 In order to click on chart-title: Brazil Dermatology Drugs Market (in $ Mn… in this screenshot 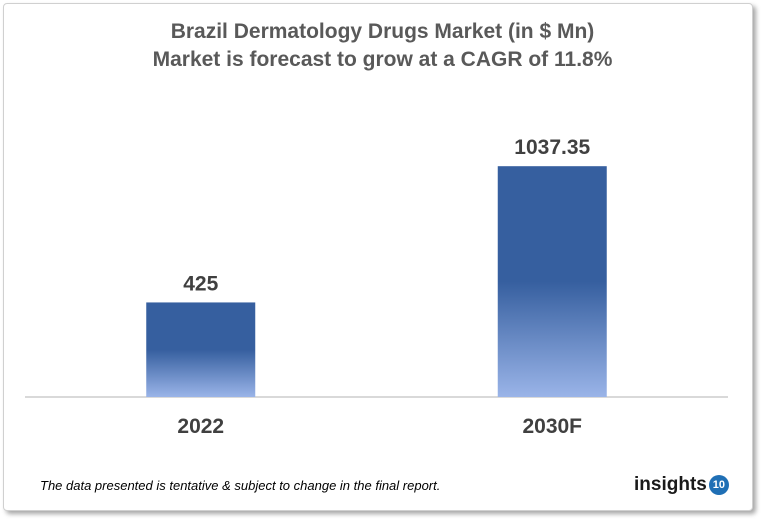, I will do `click(382, 31)`.